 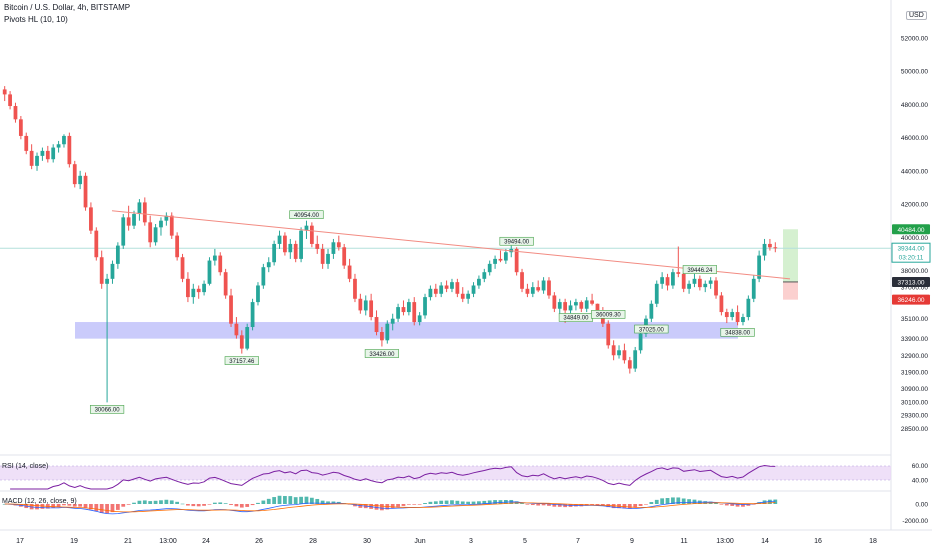 What do you see at coordinates (241, 360) in the screenshot?
I see `pivot-label: 37157.46` at bounding box center [241, 360].